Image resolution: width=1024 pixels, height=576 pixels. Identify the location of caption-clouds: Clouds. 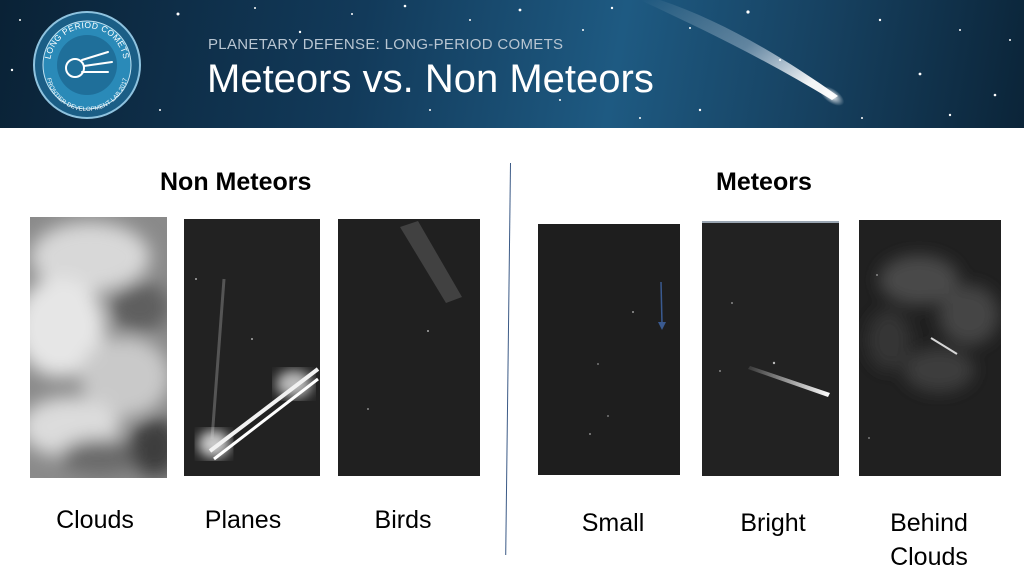
(95, 520).